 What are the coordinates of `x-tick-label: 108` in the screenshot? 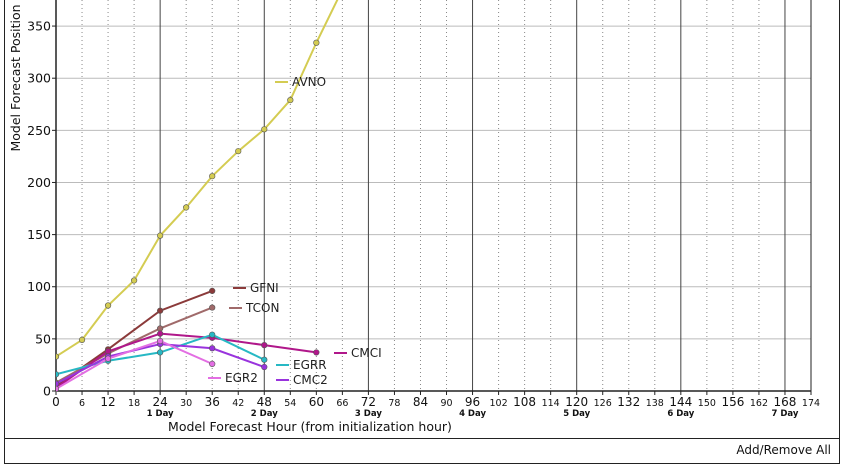 It's located at (524, 402).